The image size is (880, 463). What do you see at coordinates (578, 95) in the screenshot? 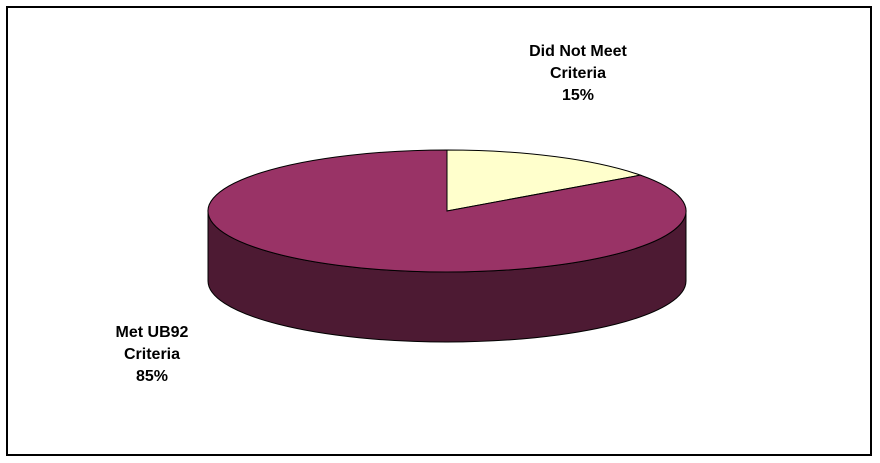
I see `data-label-line: 15%` at bounding box center [578, 95].